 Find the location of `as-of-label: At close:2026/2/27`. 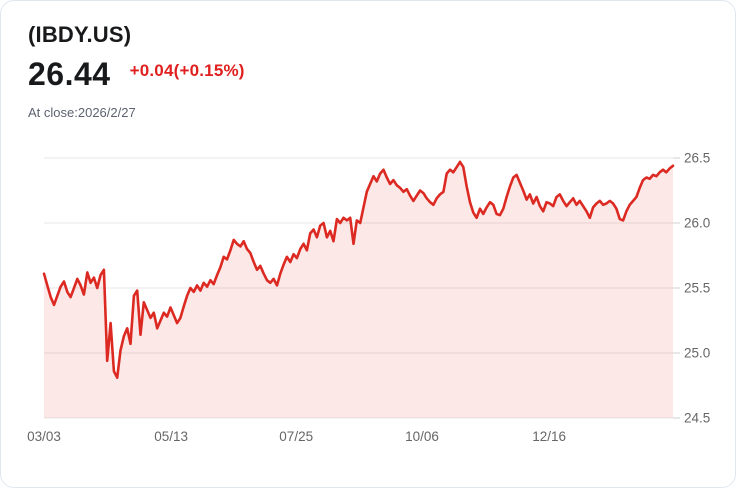

as-of-label: At close:2026/2/27 is located at coordinates (82, 113).